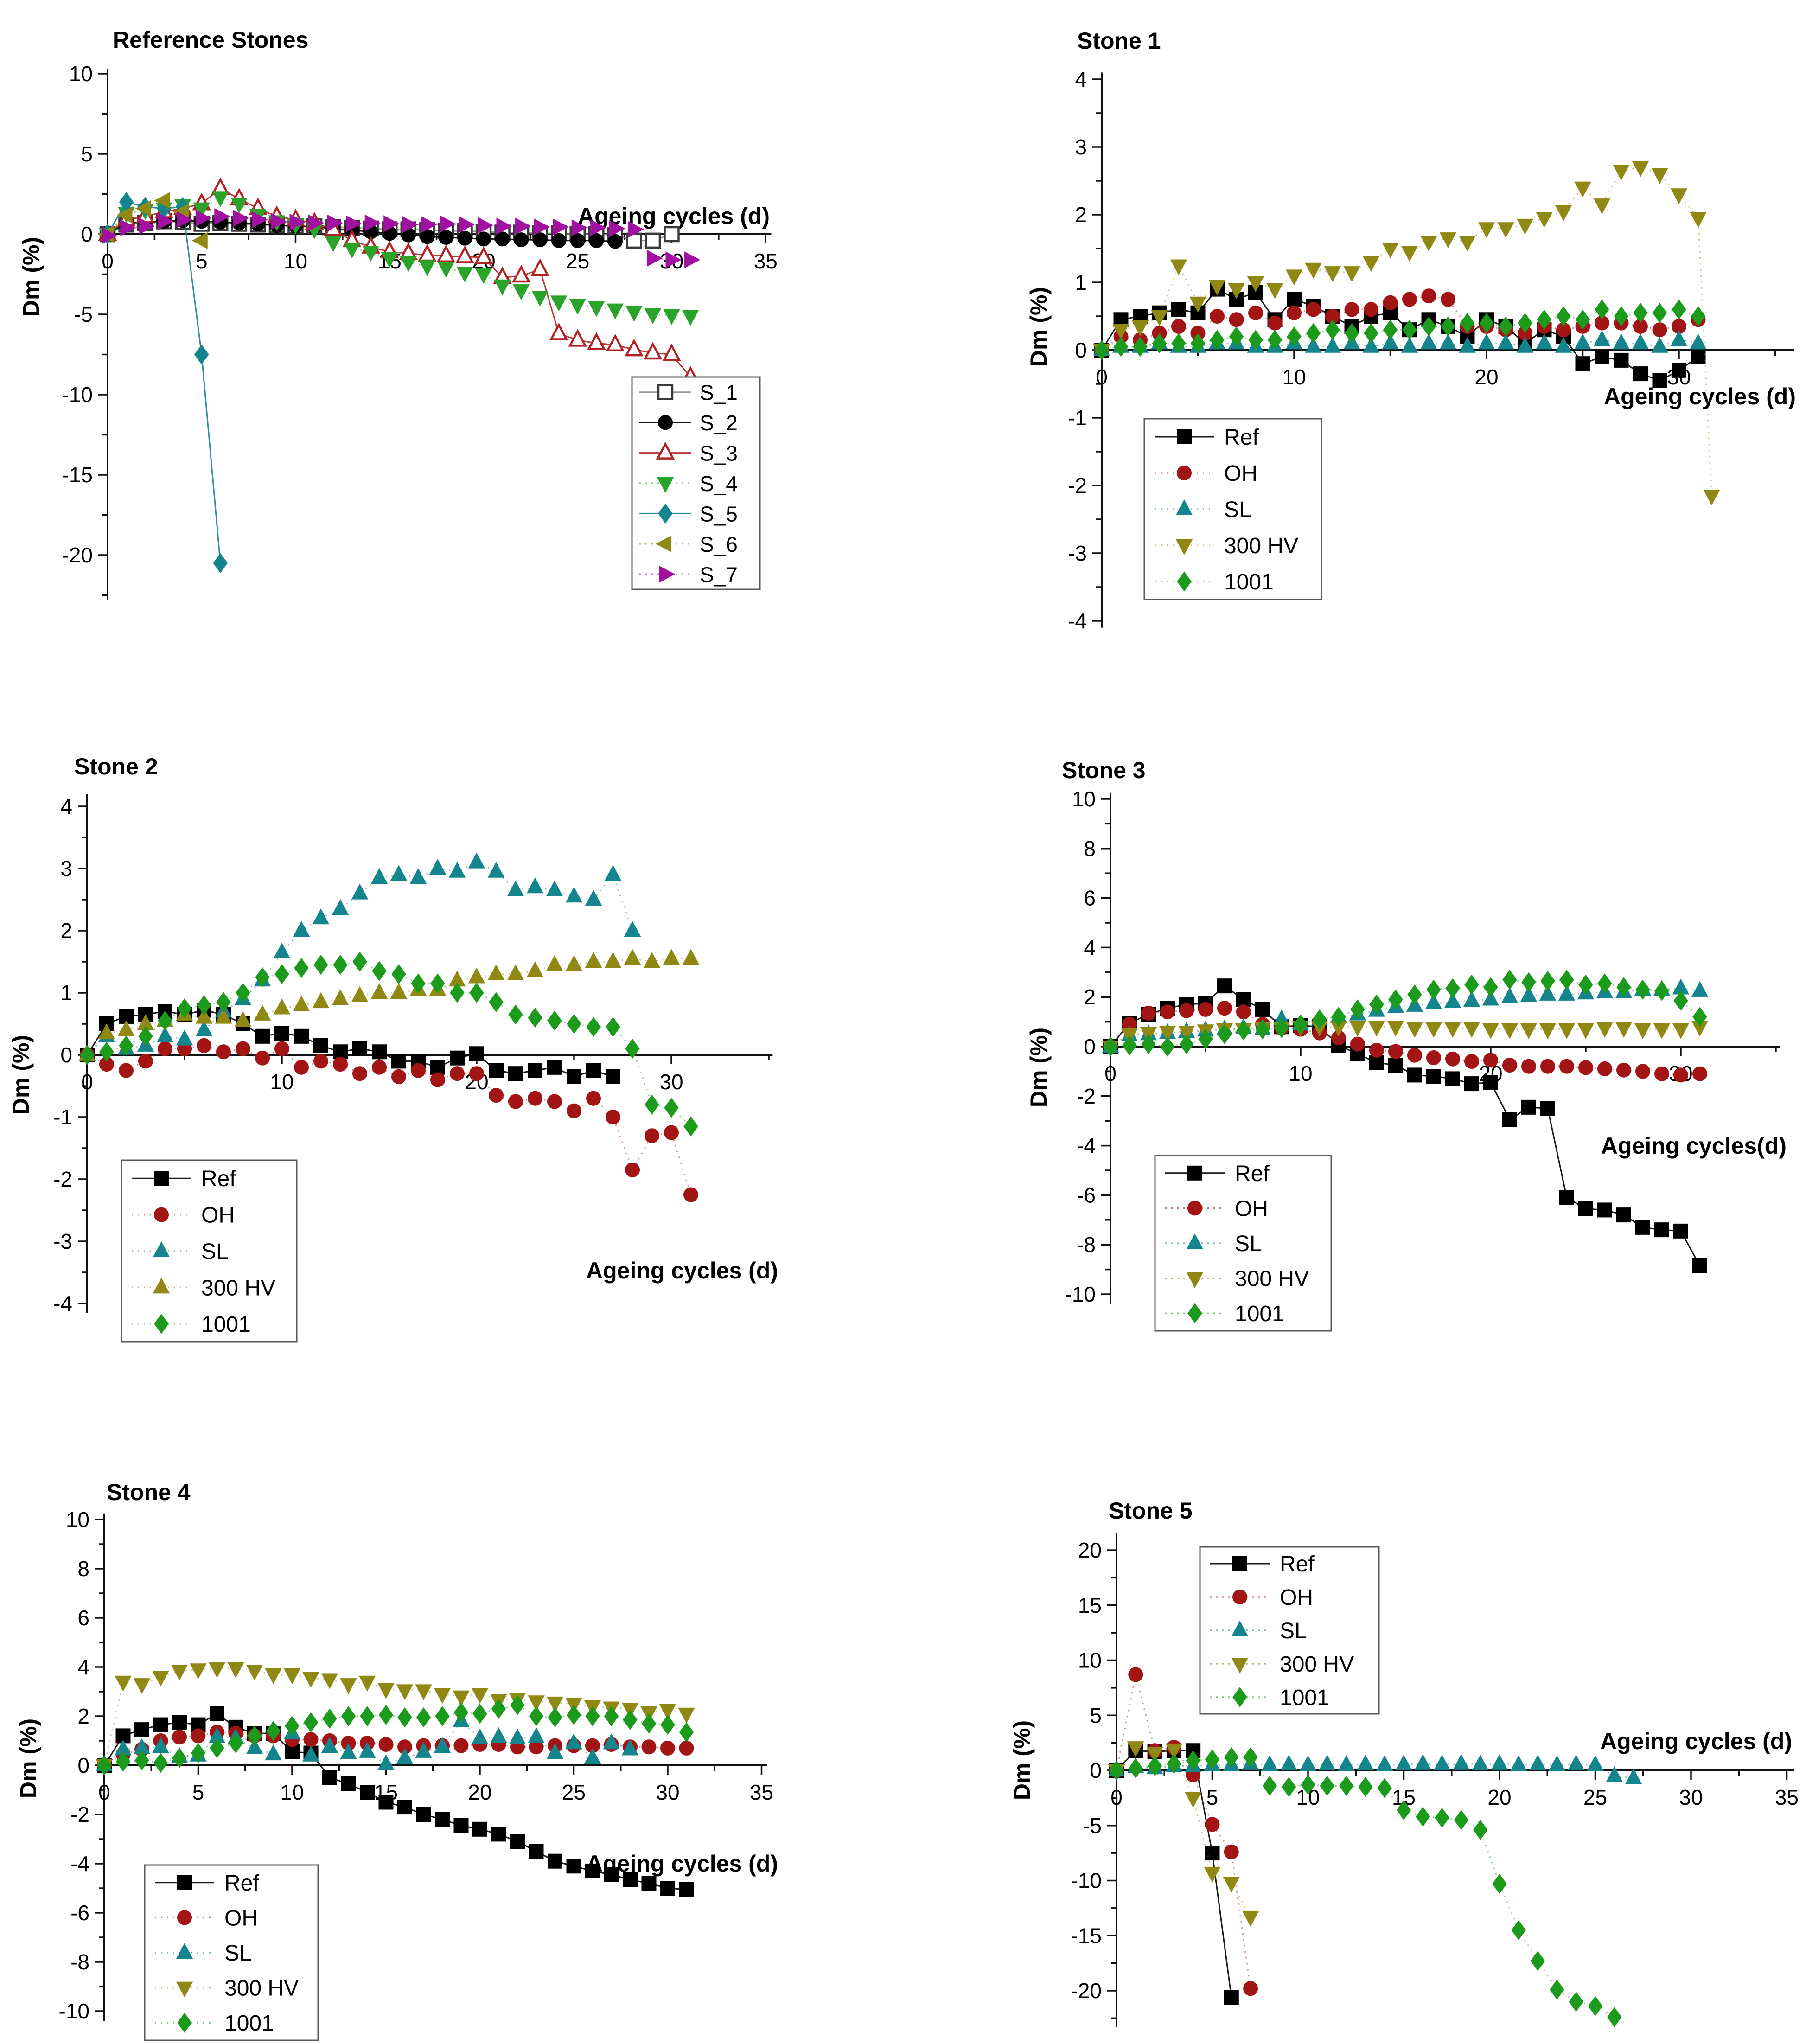 Image resolution: width=1806 pixels, height=2044 pixels. Describe the element at coordinates (79, 1864) in the screenshot. I see `y-tick-label: -4` at that location.